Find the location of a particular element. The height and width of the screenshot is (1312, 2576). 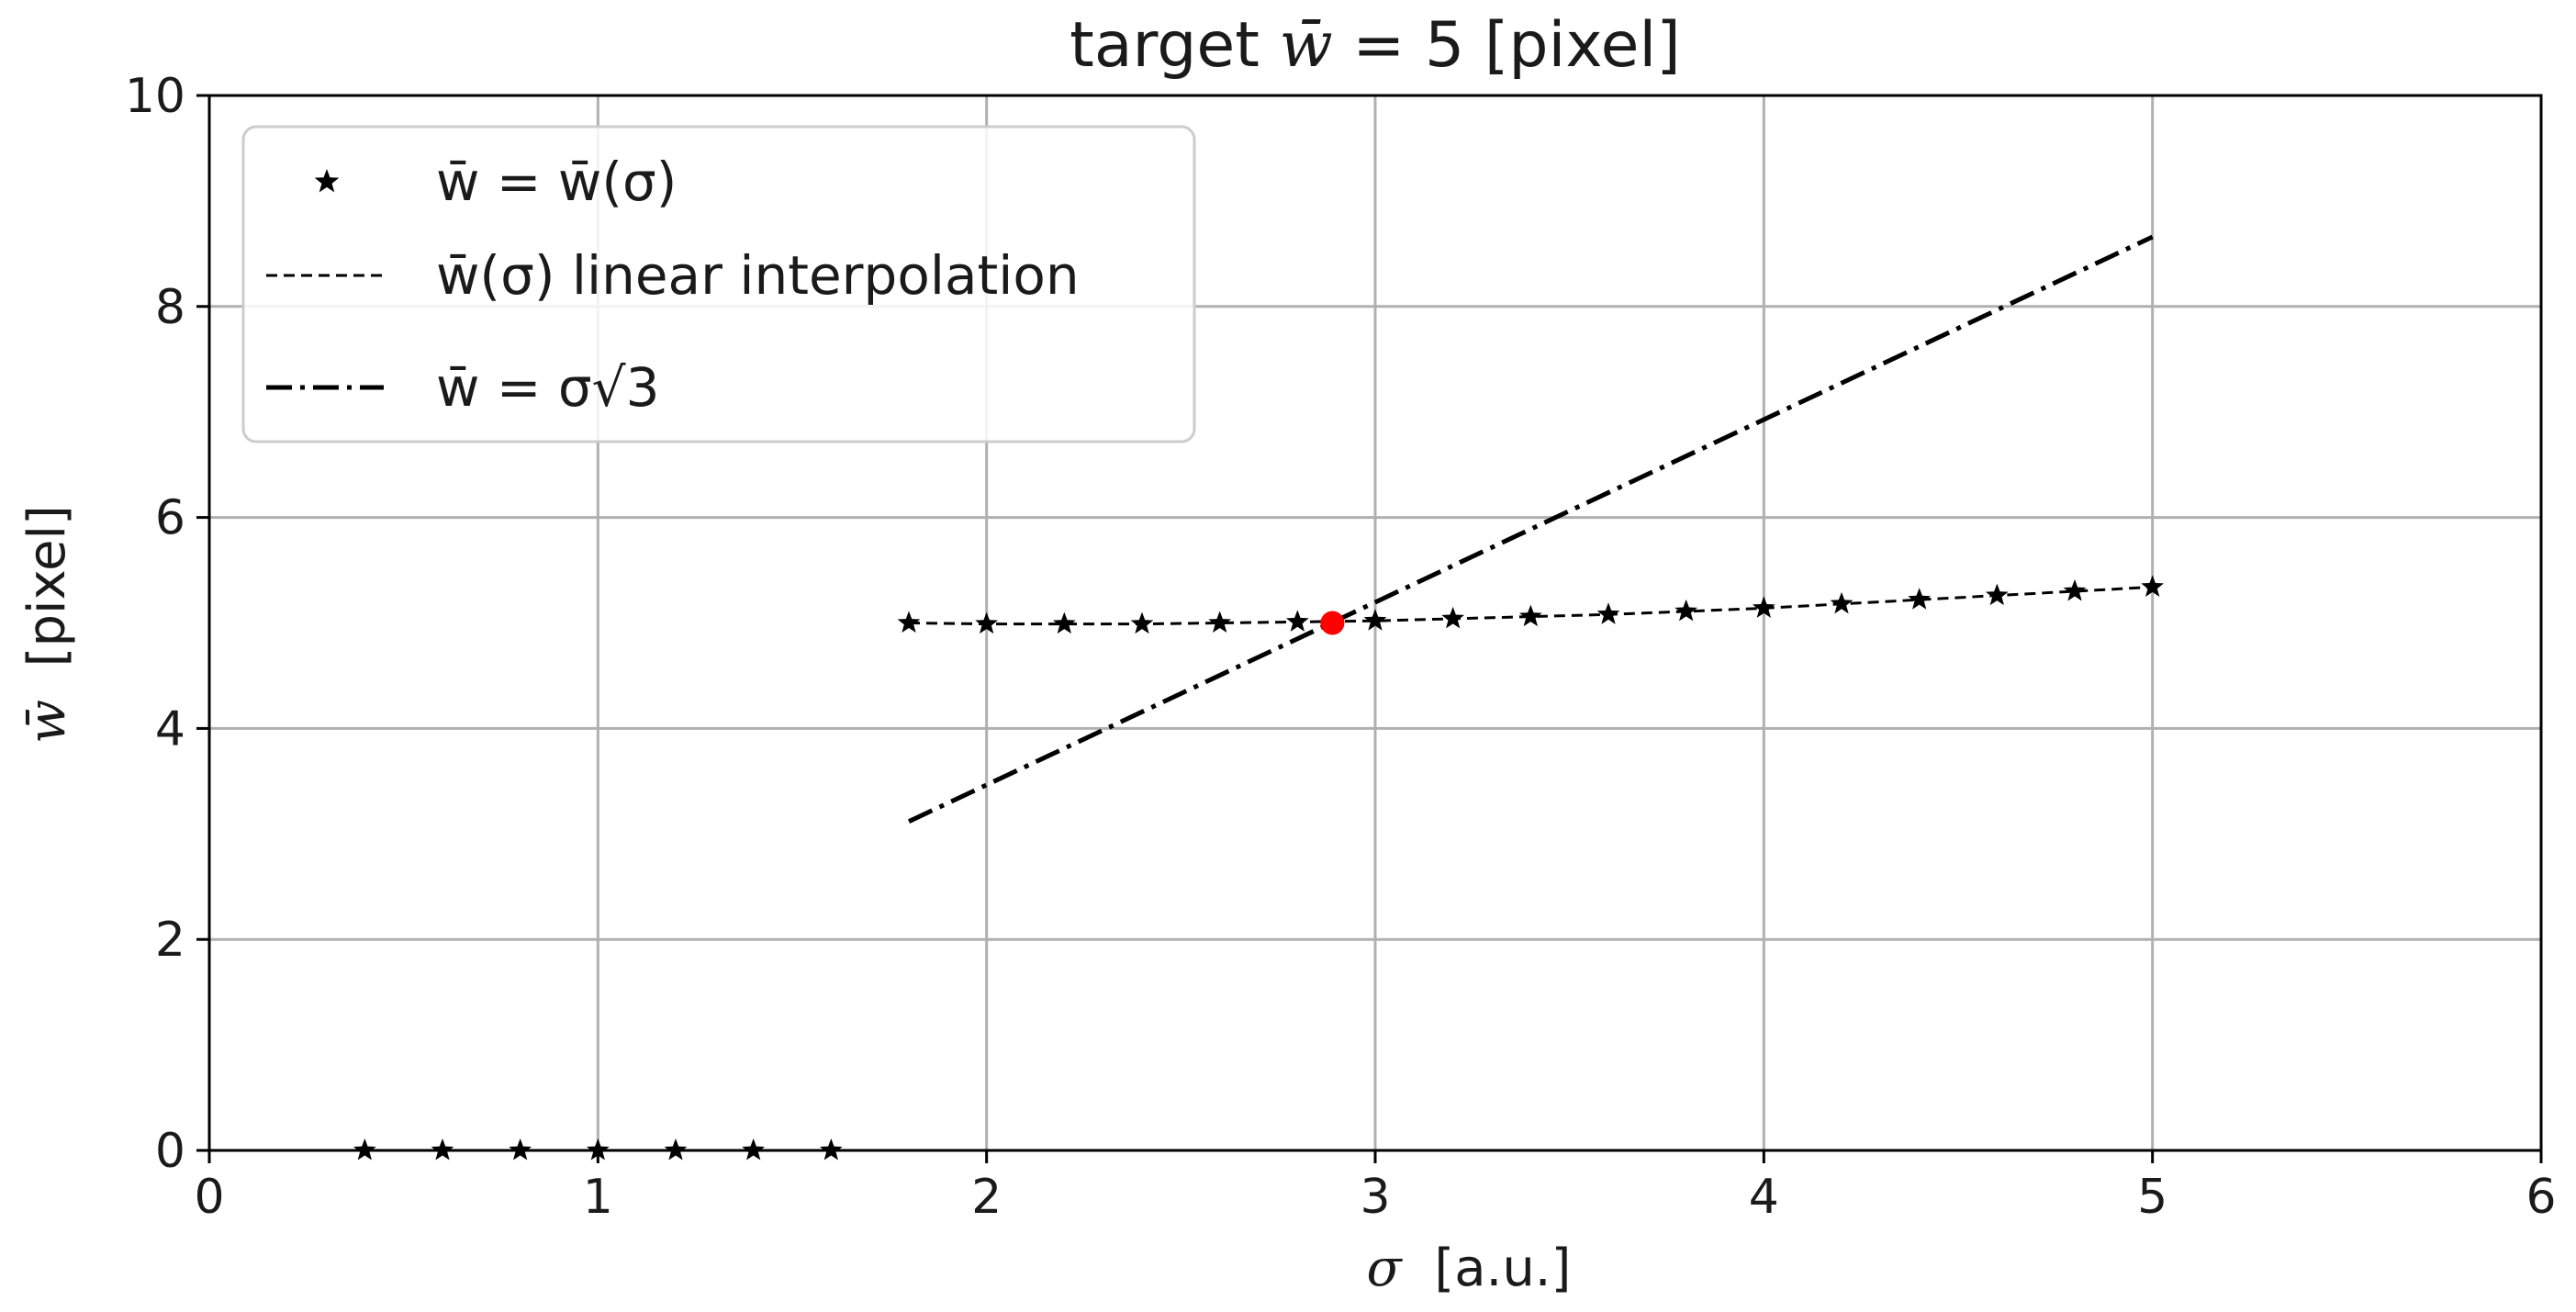

y-tick-label: 0 is located at coordinates (170, 1151).